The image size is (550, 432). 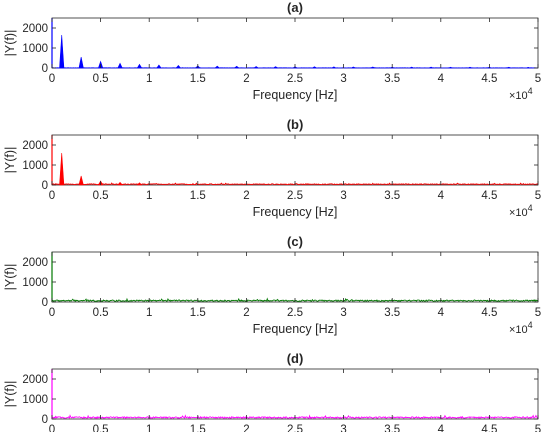 What do you see at coordinates (521, 211) in the screenshot?
I see `panel-b-x-multiplier: ×10⁴` at bounding box center [521, 211].